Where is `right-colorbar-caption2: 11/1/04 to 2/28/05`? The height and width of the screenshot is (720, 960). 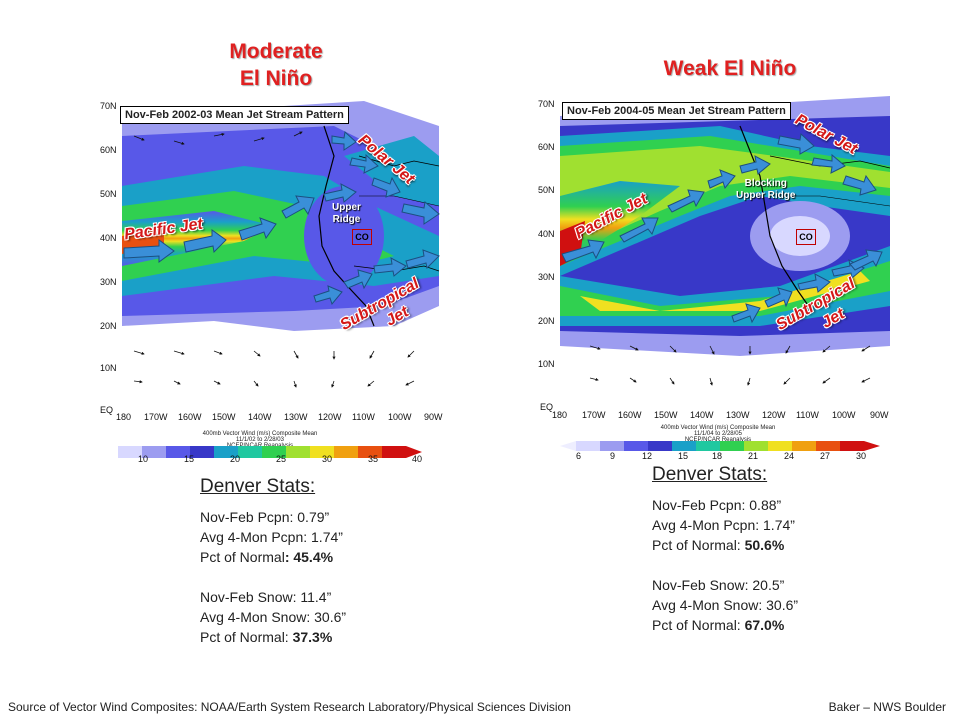
right-colorbar-caption2: 11/1/04 to 2/28/05 is located at coordinates (718, 434).